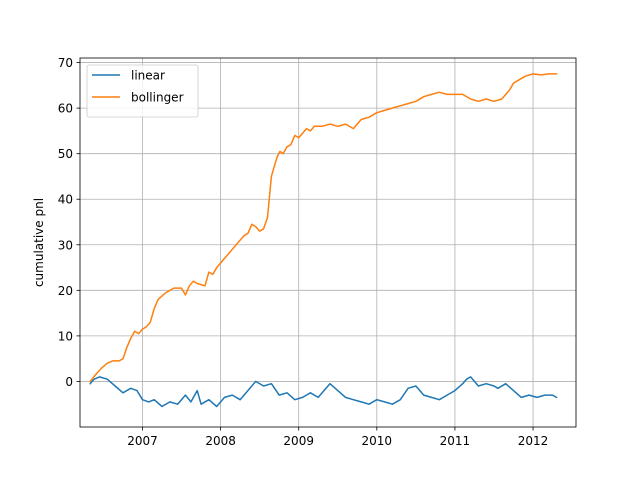 The image size is (640, 480). I want to click on y-tick-label: 30, so click(65, 245).